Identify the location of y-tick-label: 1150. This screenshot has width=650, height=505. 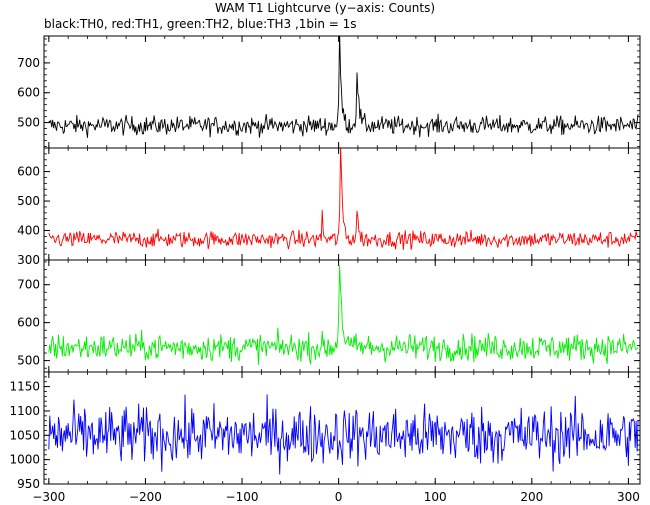
(24, 387).